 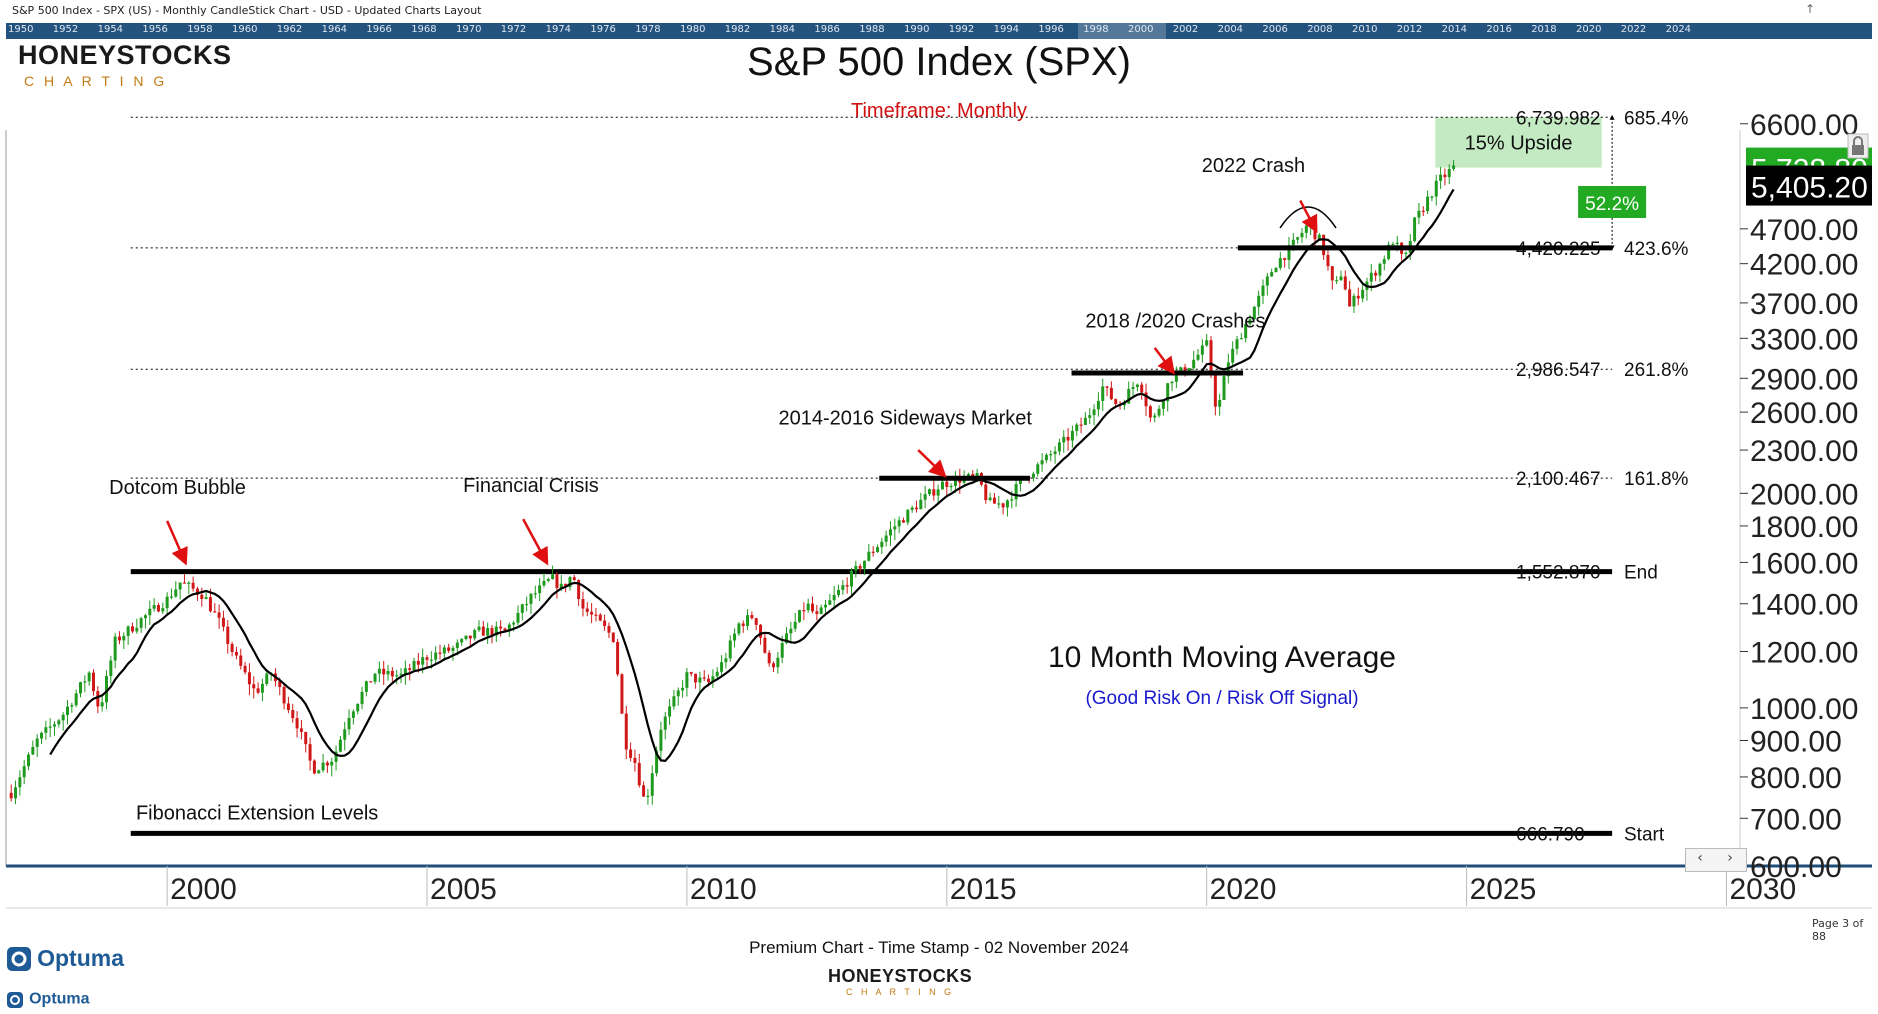 What do you see at coordinates (513, 29) in the screenshot?
I see `timeline-year-label: 1972` at bounding box center [513, 29].